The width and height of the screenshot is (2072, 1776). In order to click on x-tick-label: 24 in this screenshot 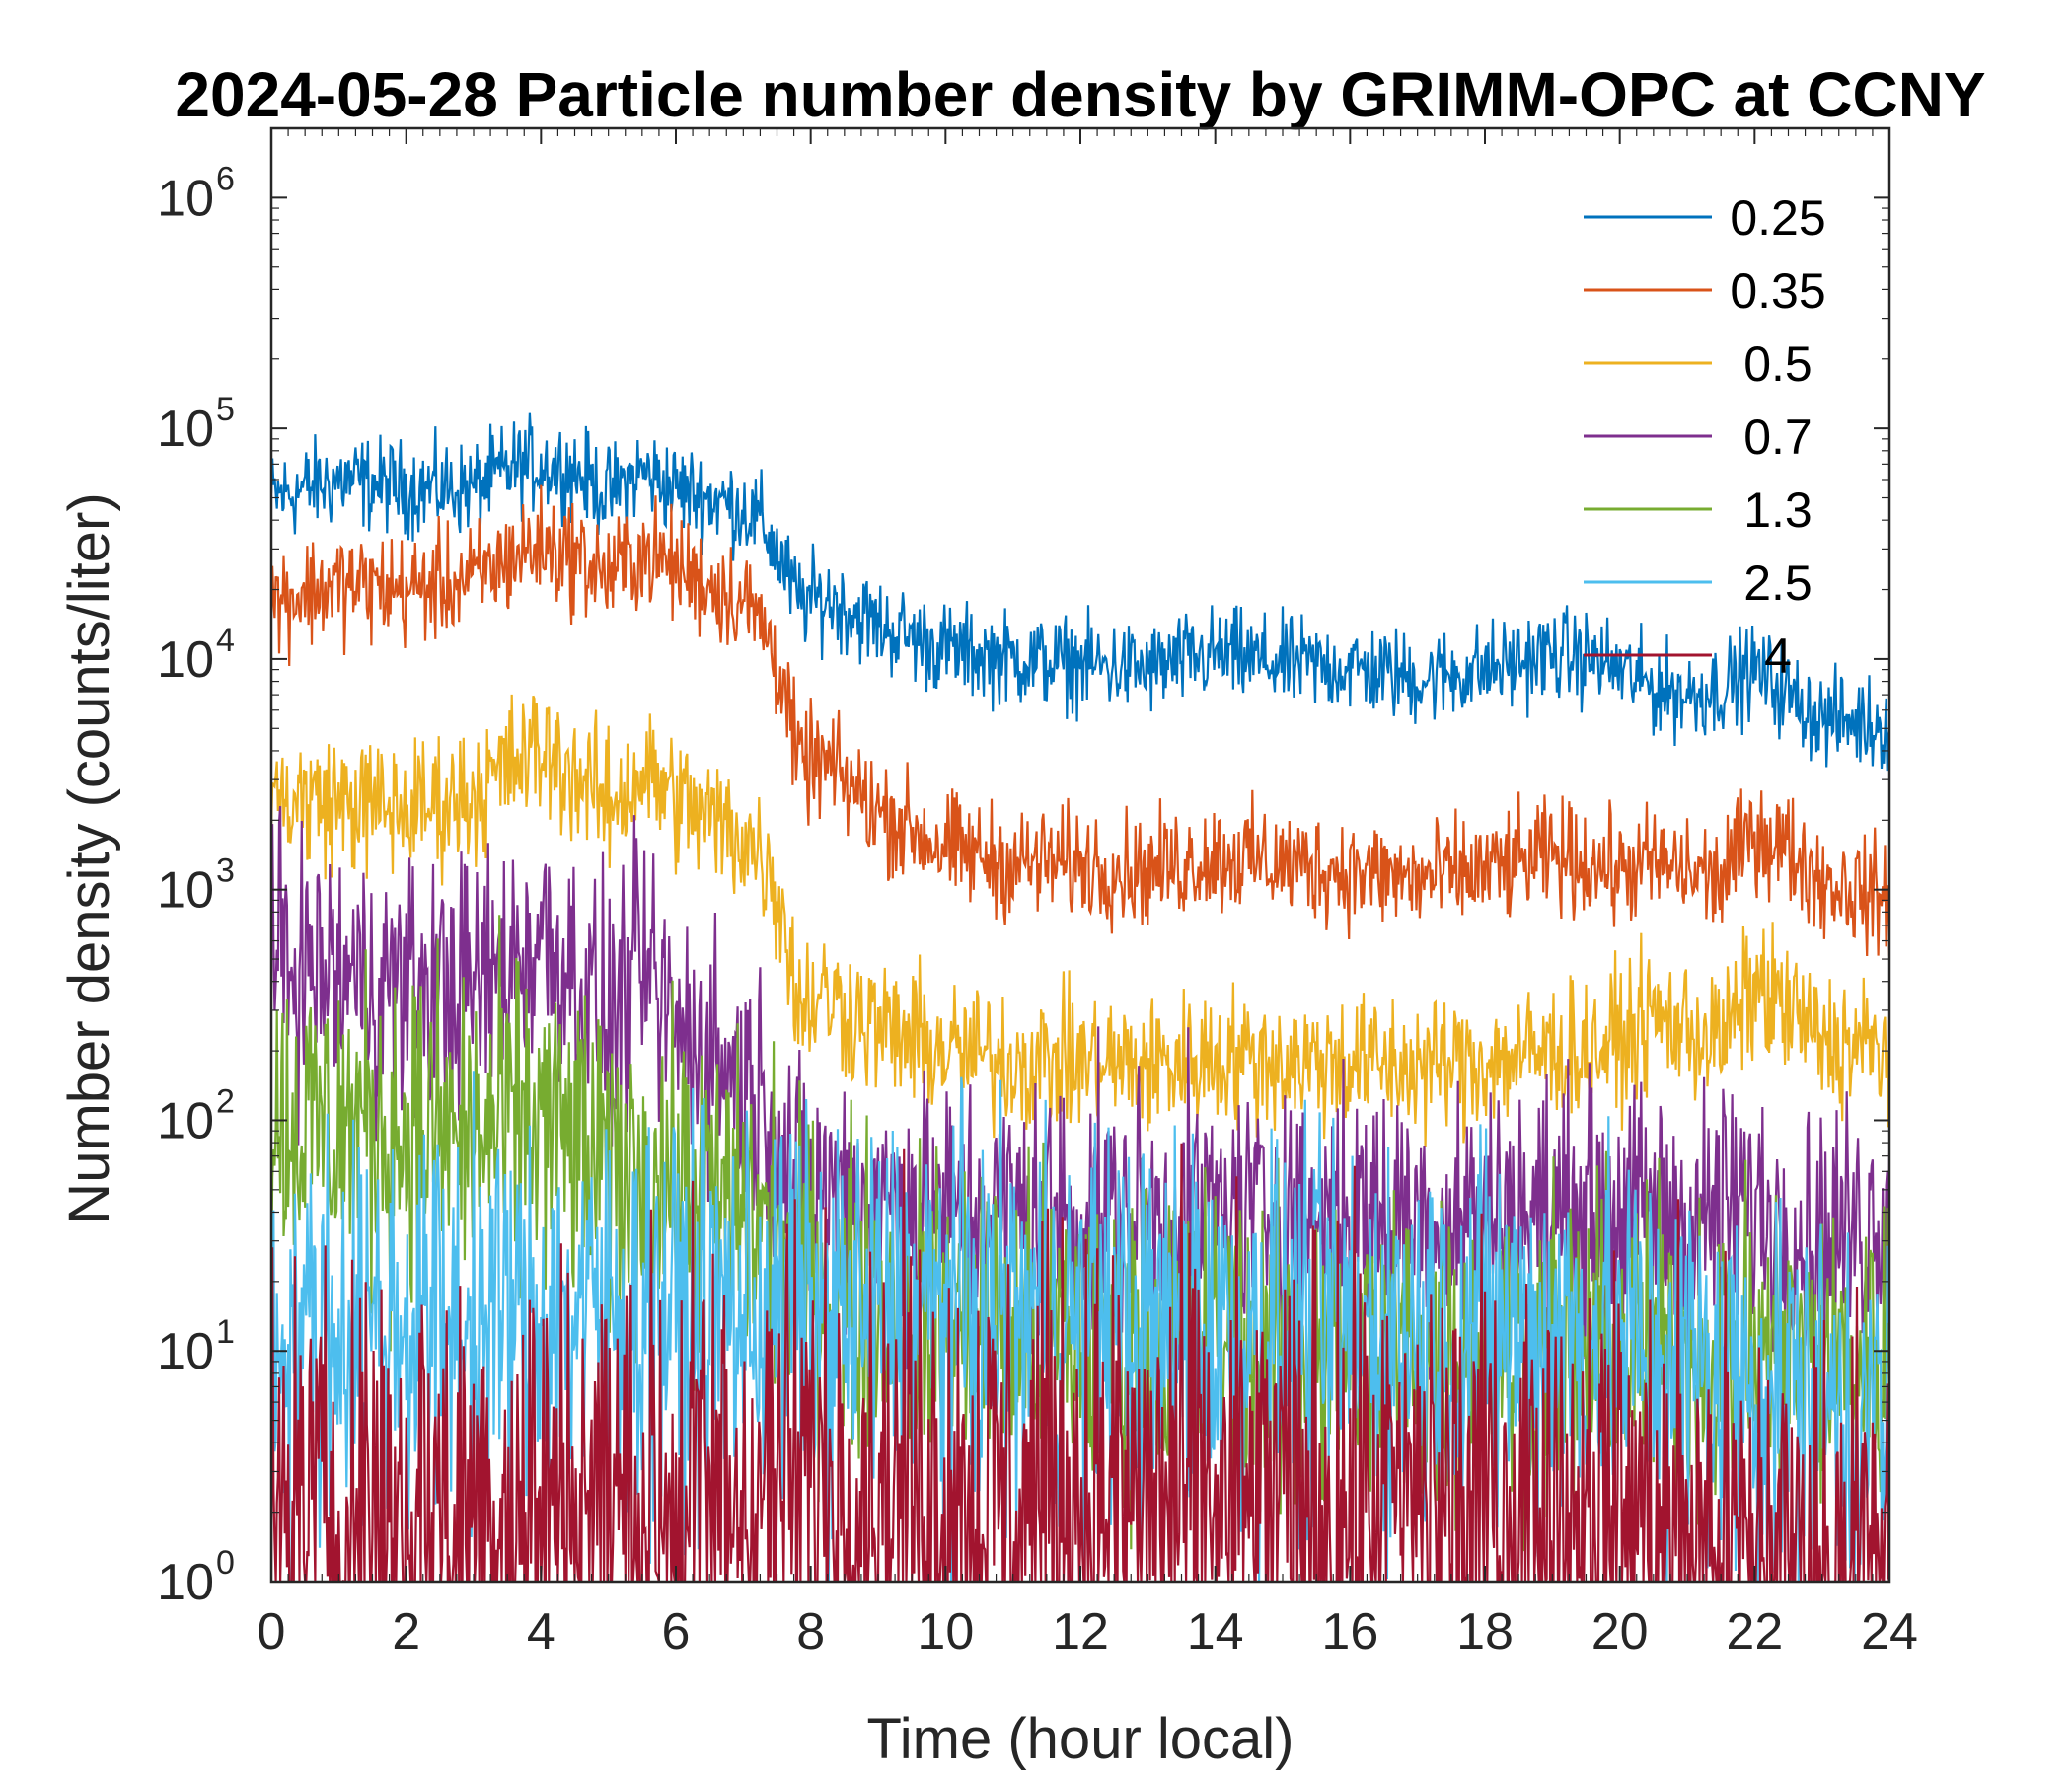, I will do `click(1890, 1632)`.